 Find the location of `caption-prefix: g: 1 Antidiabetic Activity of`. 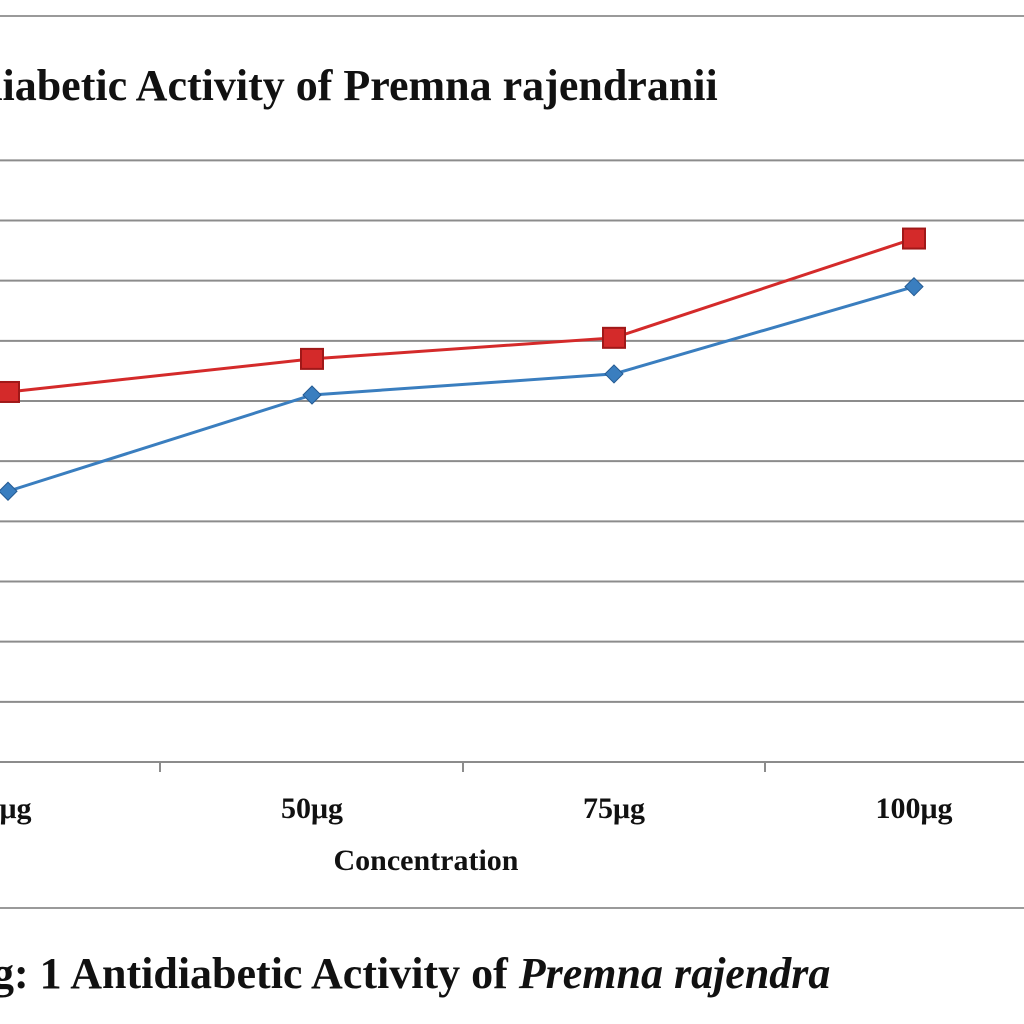

caption-prefix: g: 1 Antidiabetic Activity of is located at coordinates (259, 973).